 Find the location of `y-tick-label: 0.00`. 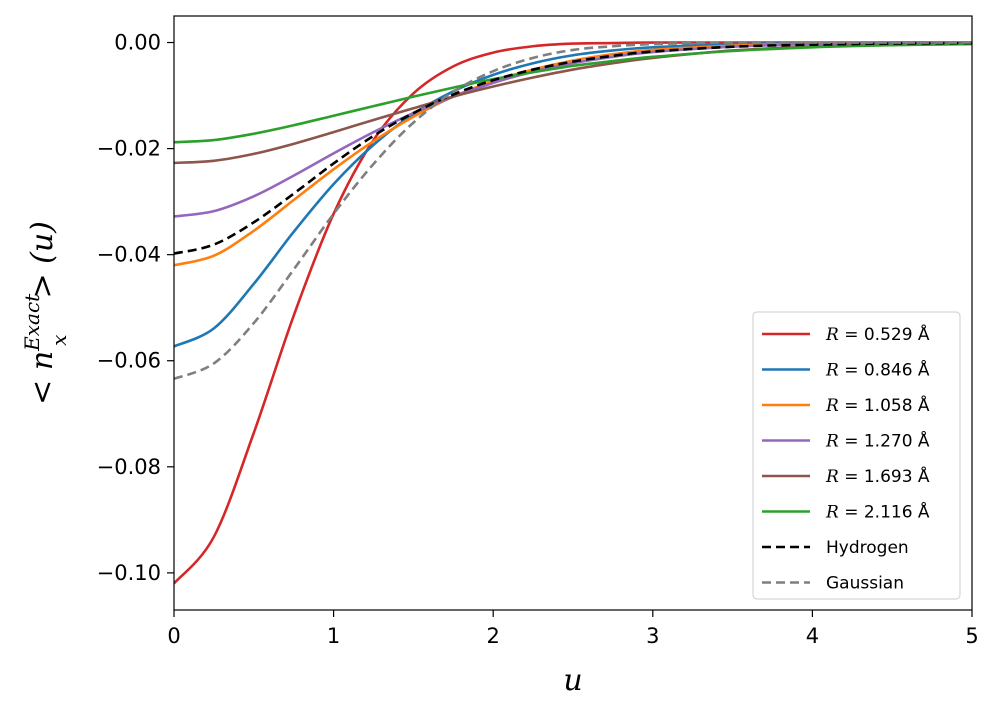

y-tick-label: 0.00 is located at coordinates (137, 43).